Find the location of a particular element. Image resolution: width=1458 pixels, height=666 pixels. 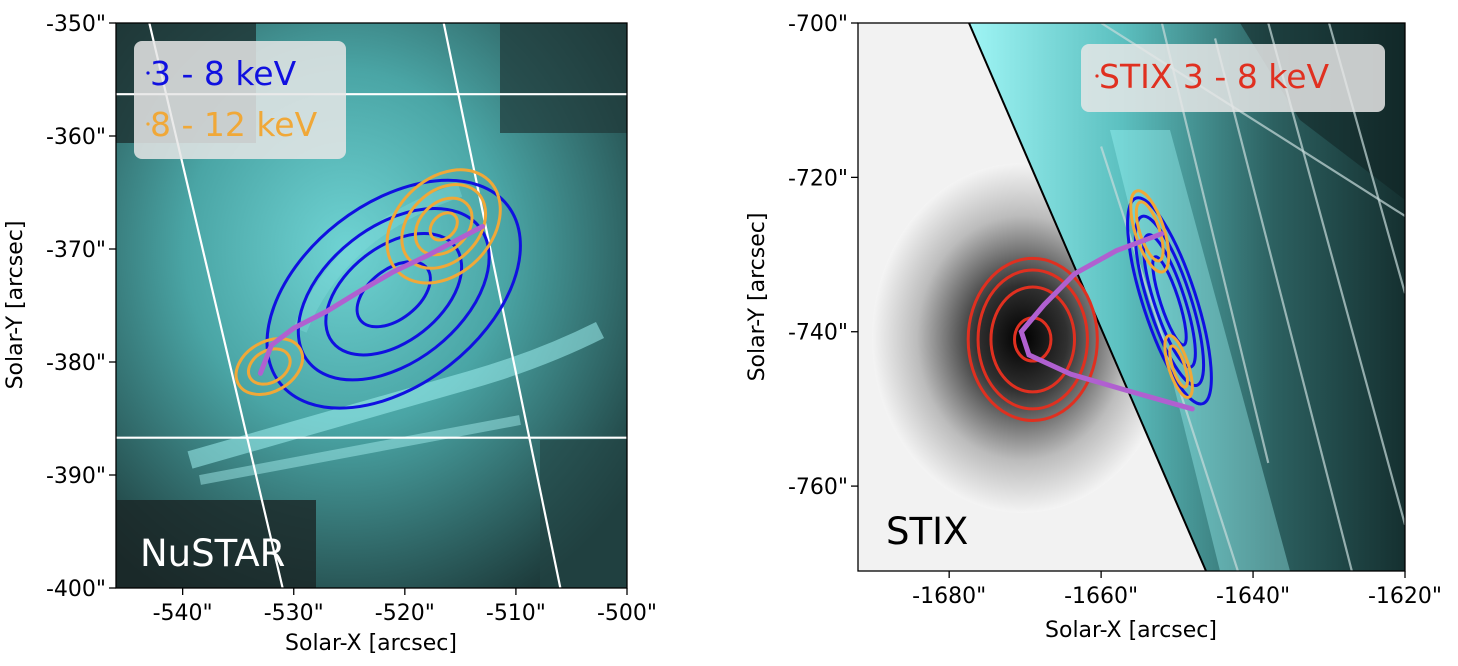

y-tick-label: -380" is located at coordinates (76, 363).